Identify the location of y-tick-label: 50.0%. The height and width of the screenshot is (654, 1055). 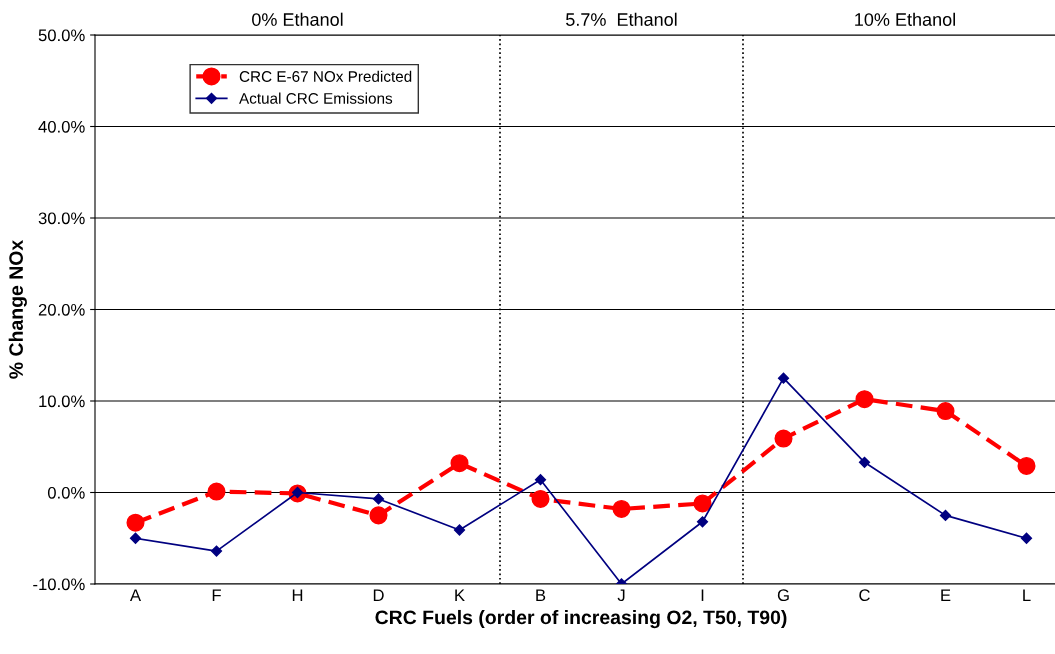
(61, 35).